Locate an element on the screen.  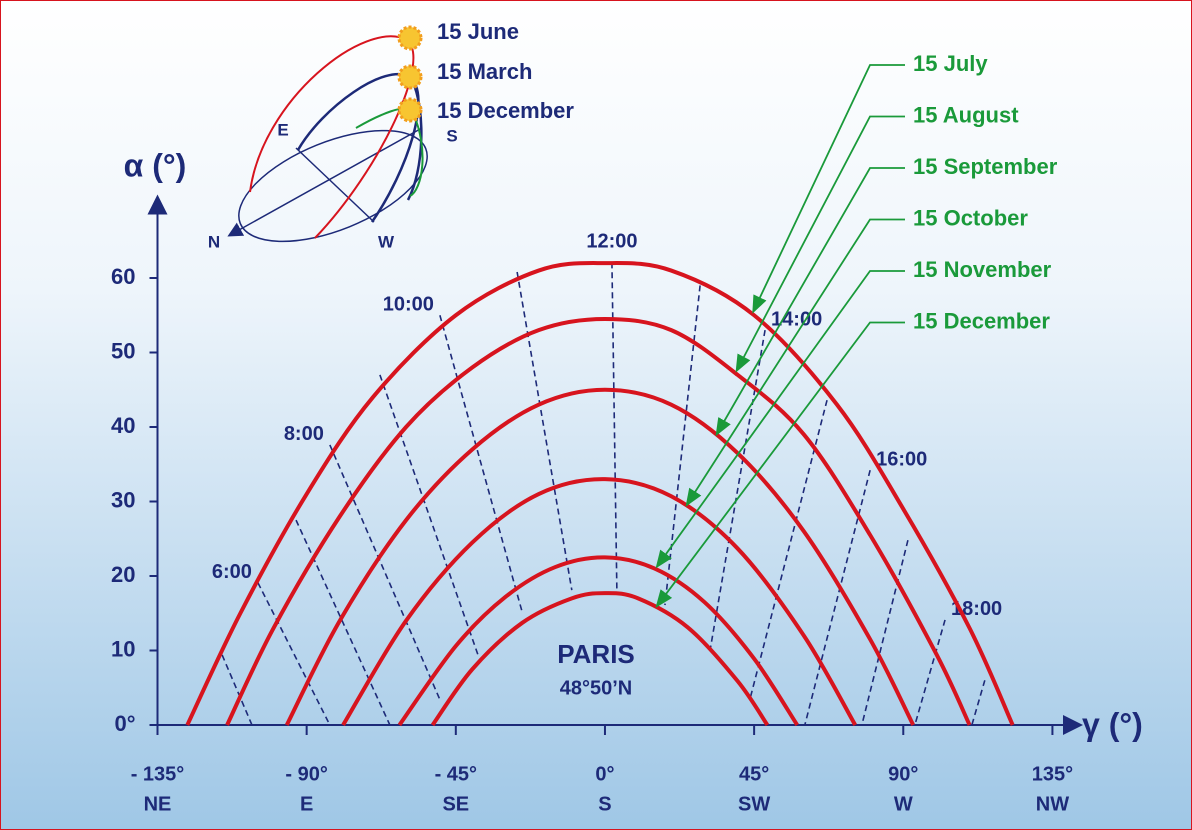
x-axis-label: γ (°) is located at coordinates (1112, 724).